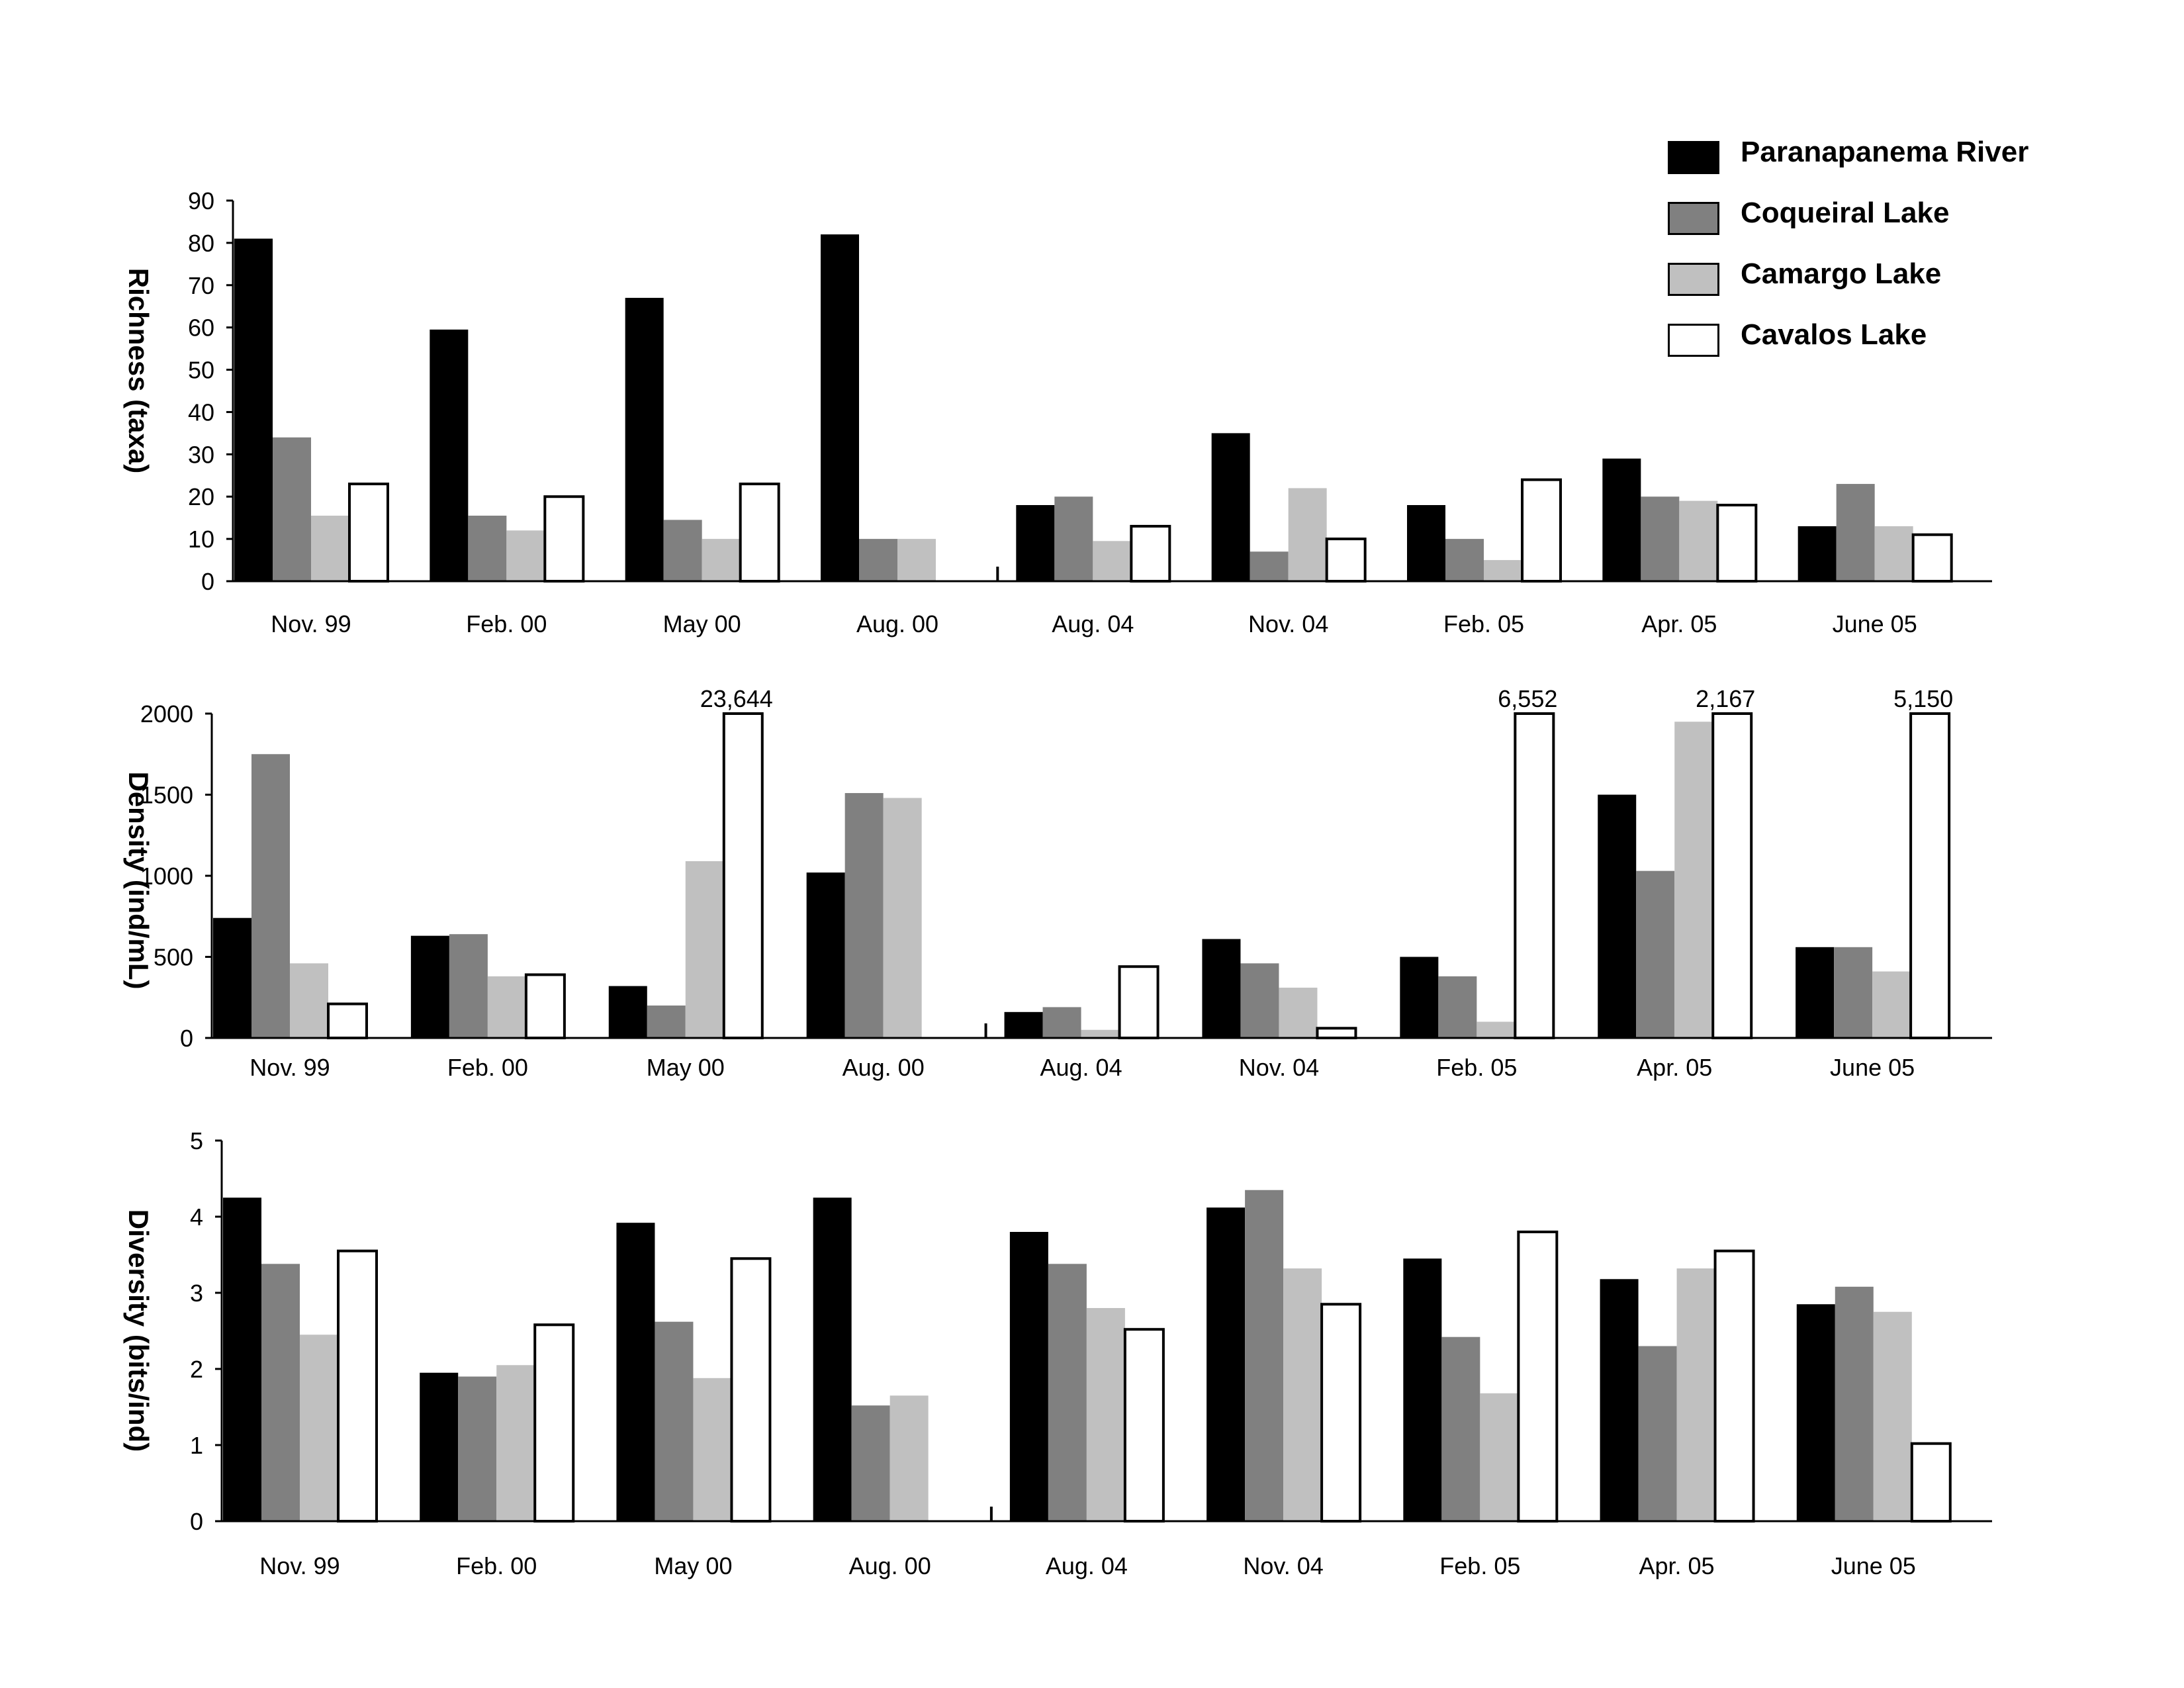 Image resolution: width=2184 pixels, height=1688 pixels. Describe the element at coordinates (1693, 157) in the screenshot. I see `legend-swatch-paranapanema` at that location.